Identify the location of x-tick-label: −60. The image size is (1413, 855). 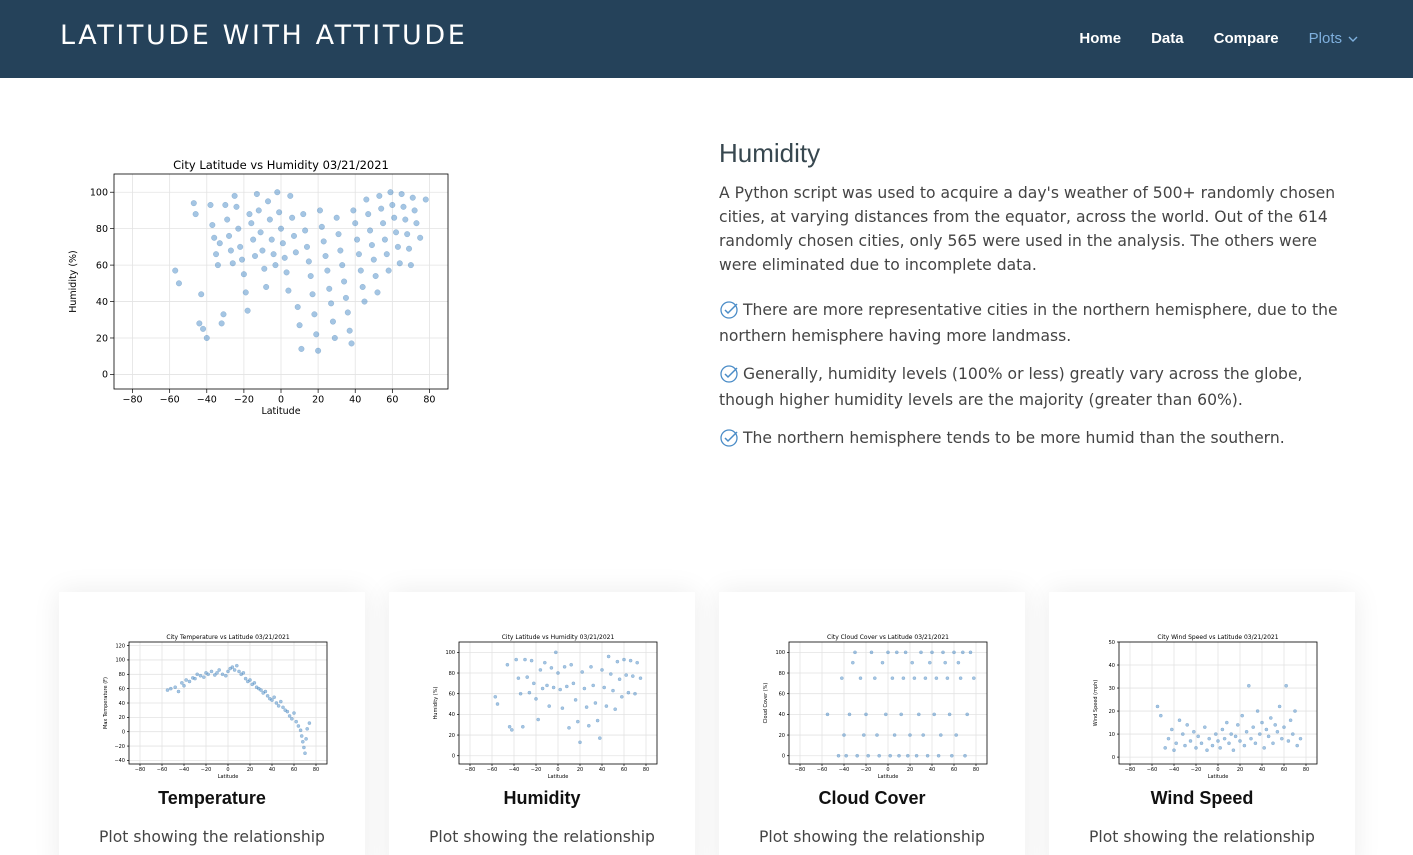
(1152, 770).